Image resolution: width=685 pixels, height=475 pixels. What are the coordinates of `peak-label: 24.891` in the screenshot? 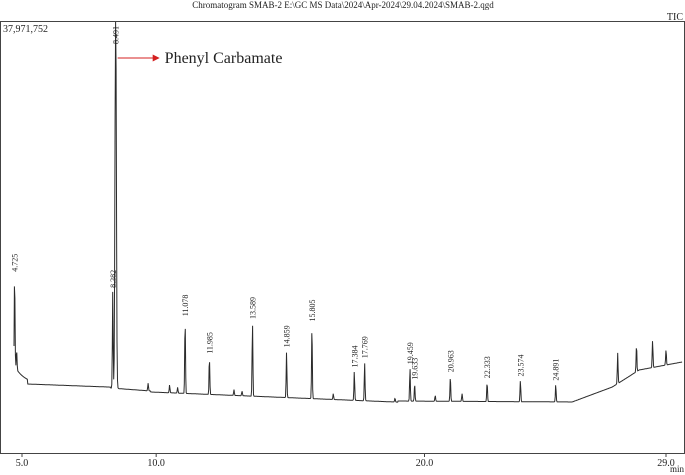 It's located at (556, 370).